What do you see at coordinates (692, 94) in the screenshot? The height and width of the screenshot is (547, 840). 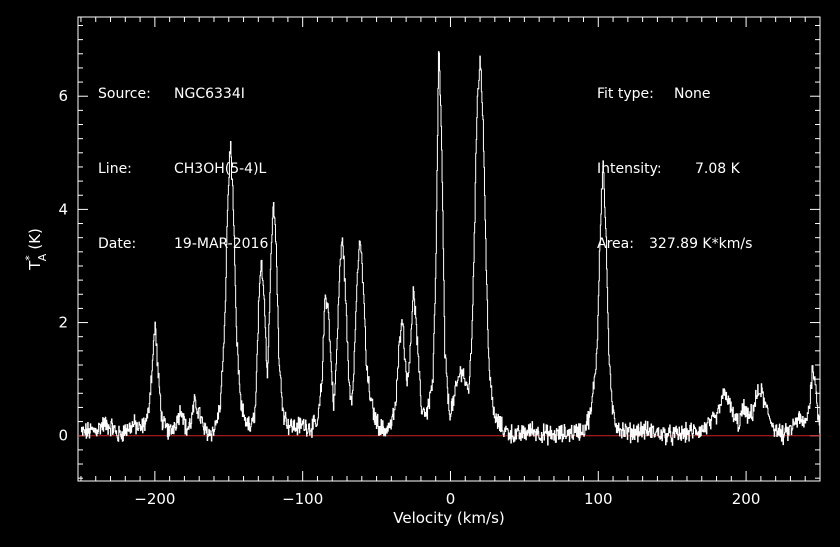 I see `fit-type-value: None` at bounding box center [692, 94].